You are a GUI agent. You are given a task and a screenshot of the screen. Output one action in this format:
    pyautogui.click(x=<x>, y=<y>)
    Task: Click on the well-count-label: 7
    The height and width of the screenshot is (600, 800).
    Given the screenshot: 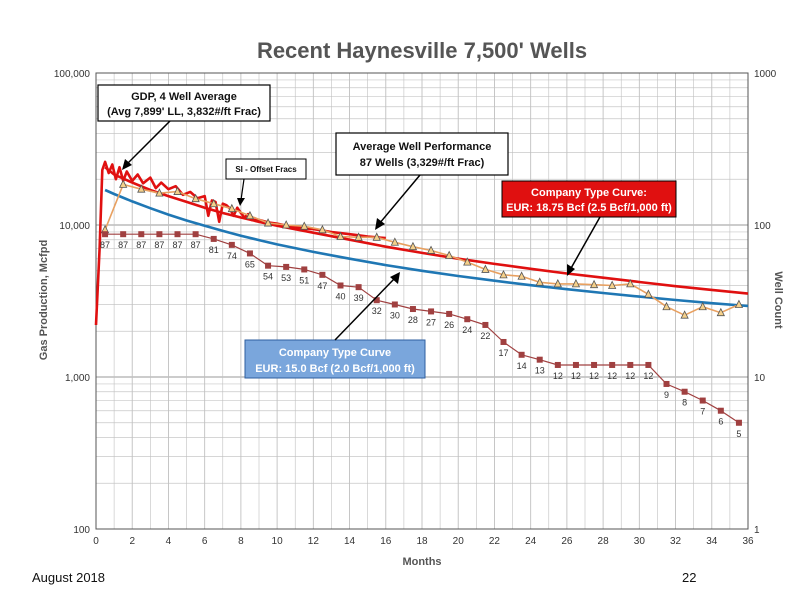 What is the action you would take?
    pyautogui.click(x=702, y=412)
    